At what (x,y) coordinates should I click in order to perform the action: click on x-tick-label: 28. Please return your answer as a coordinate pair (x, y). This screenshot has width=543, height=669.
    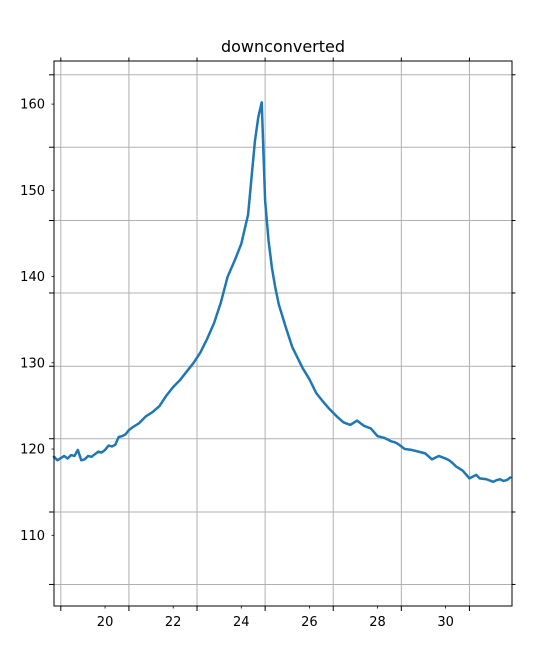
    Looking at the image, I should click on (377, 622).